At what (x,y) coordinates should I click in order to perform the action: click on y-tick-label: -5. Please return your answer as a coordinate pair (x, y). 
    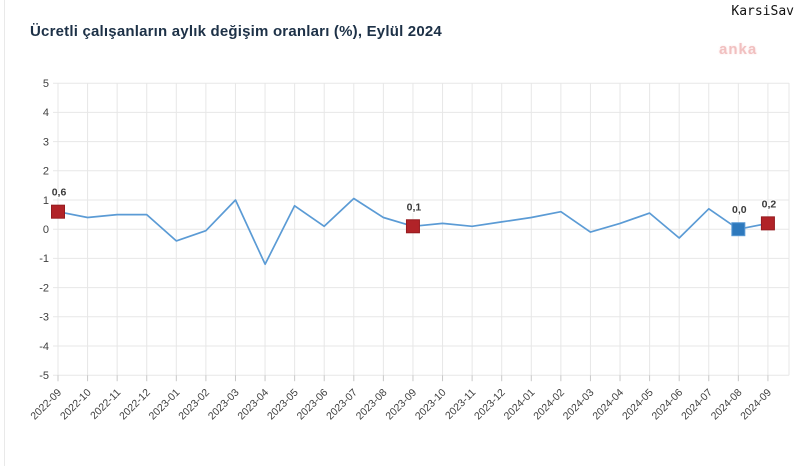
    Looking at the image, I should click on (44, 376).